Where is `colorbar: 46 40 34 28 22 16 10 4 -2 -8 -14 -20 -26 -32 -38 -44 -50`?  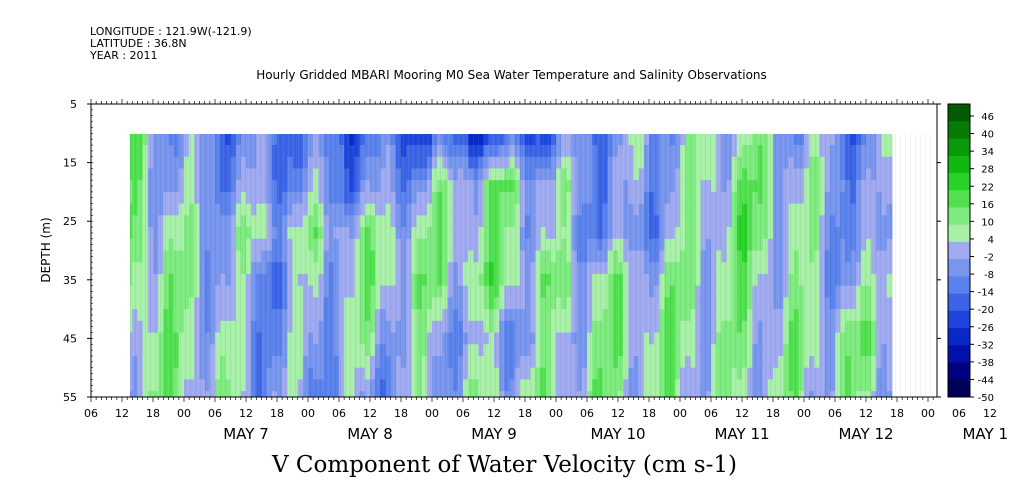
colorbar: 46 40 34 28 22 16 10 4 -2 -8 -14 -20 -26 -32 -38 -44 -50 is located at coordinates (970, 253).